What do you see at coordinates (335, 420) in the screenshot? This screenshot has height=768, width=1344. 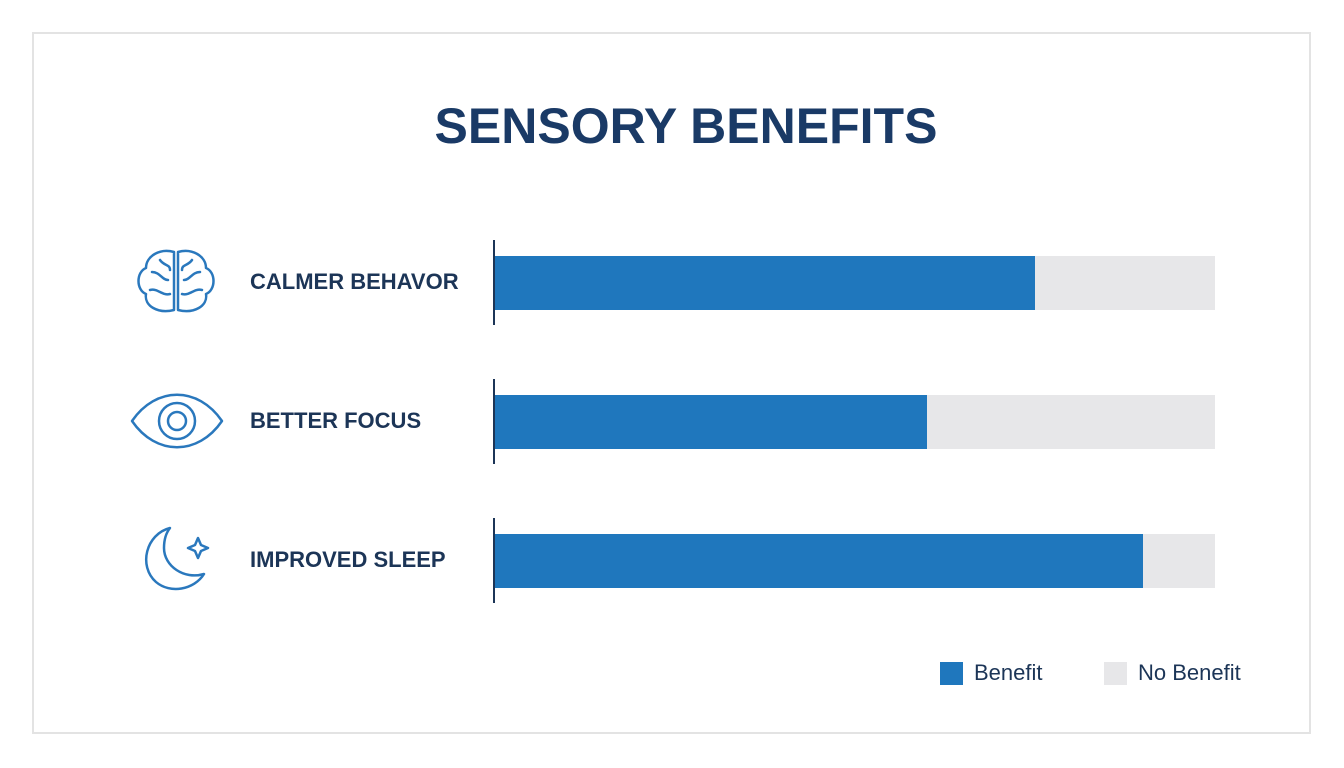 I see `category-label: BETTER FOCUS` at bounding box center [335, 420].